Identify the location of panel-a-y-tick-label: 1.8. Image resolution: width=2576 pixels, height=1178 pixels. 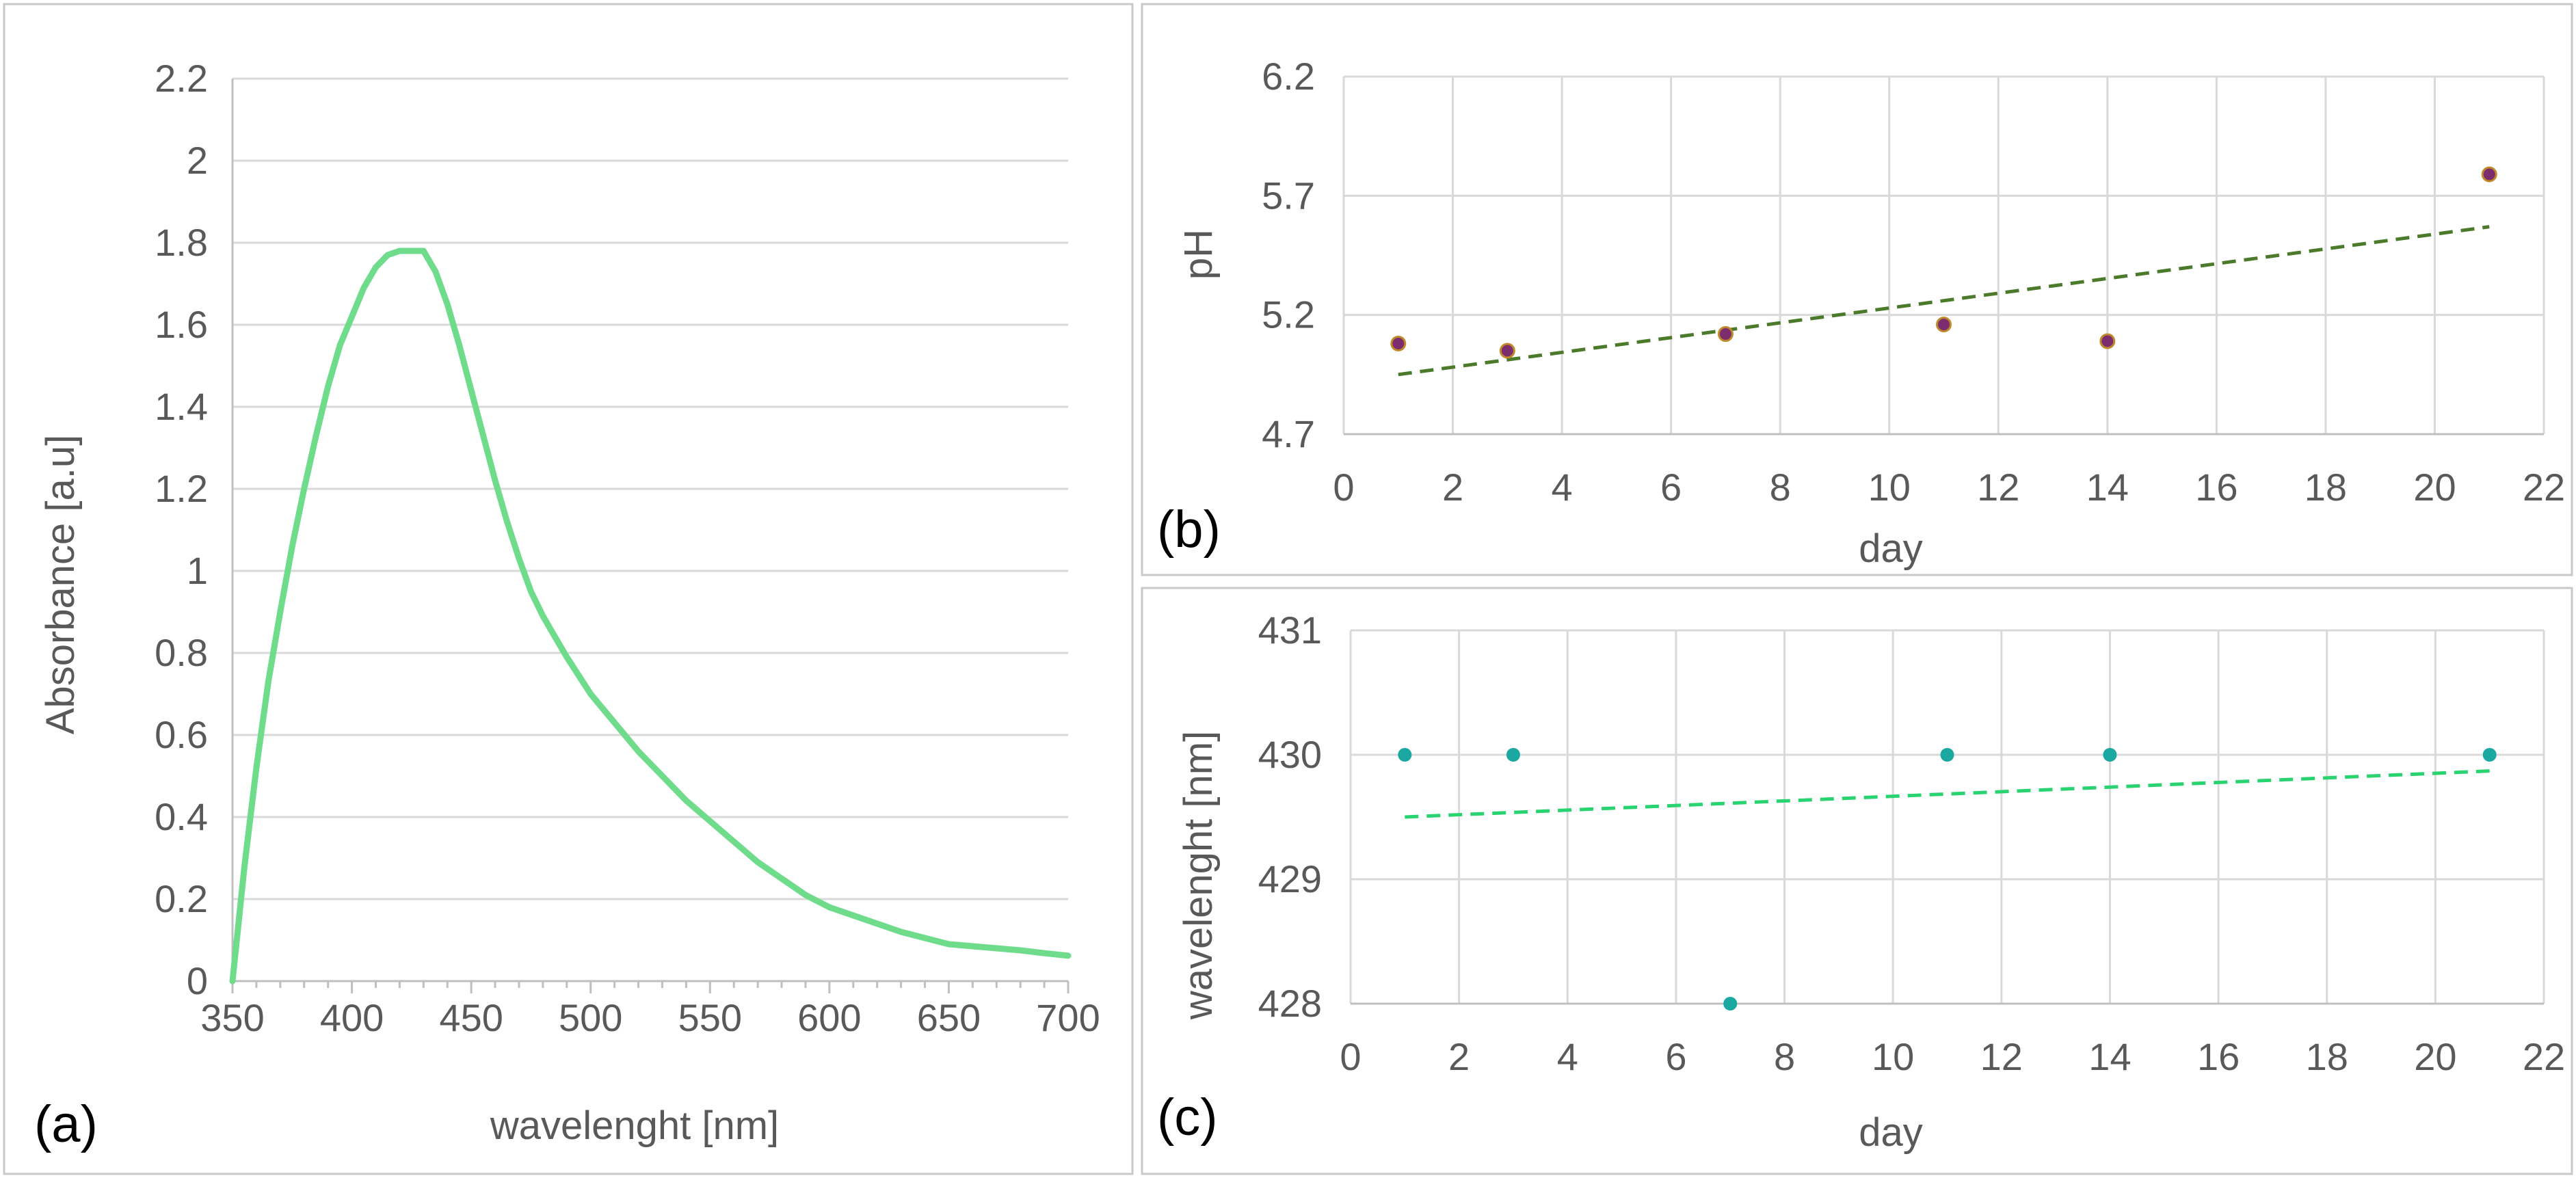
(181, 242).